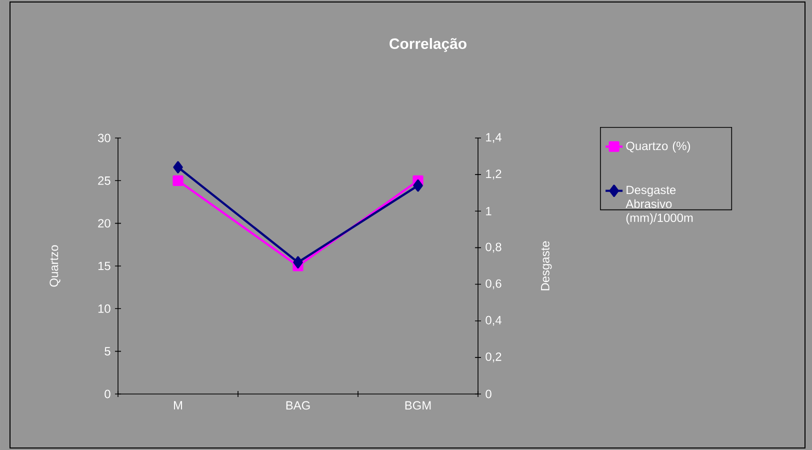 The height and width of the screenshot is (450, 812). I want to click on y2-tick-label: 0, so click(489, 394).